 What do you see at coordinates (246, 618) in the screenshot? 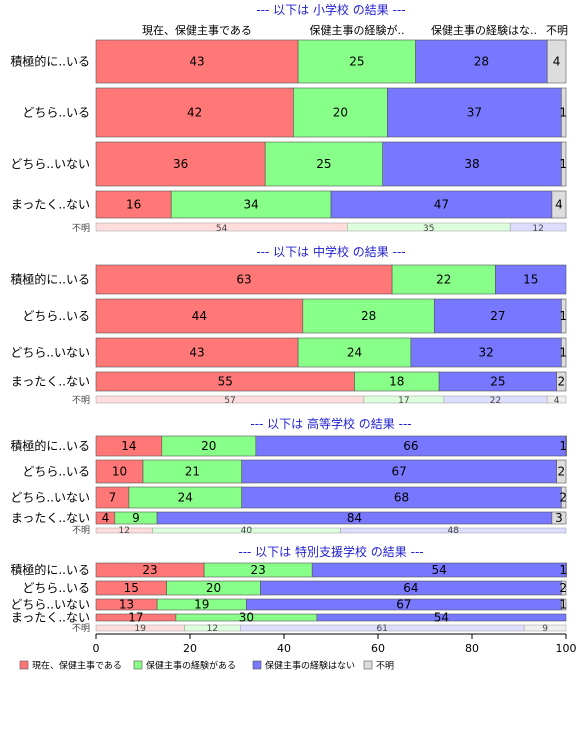
I see `data-label: 30` at bounding box center [246, 618].